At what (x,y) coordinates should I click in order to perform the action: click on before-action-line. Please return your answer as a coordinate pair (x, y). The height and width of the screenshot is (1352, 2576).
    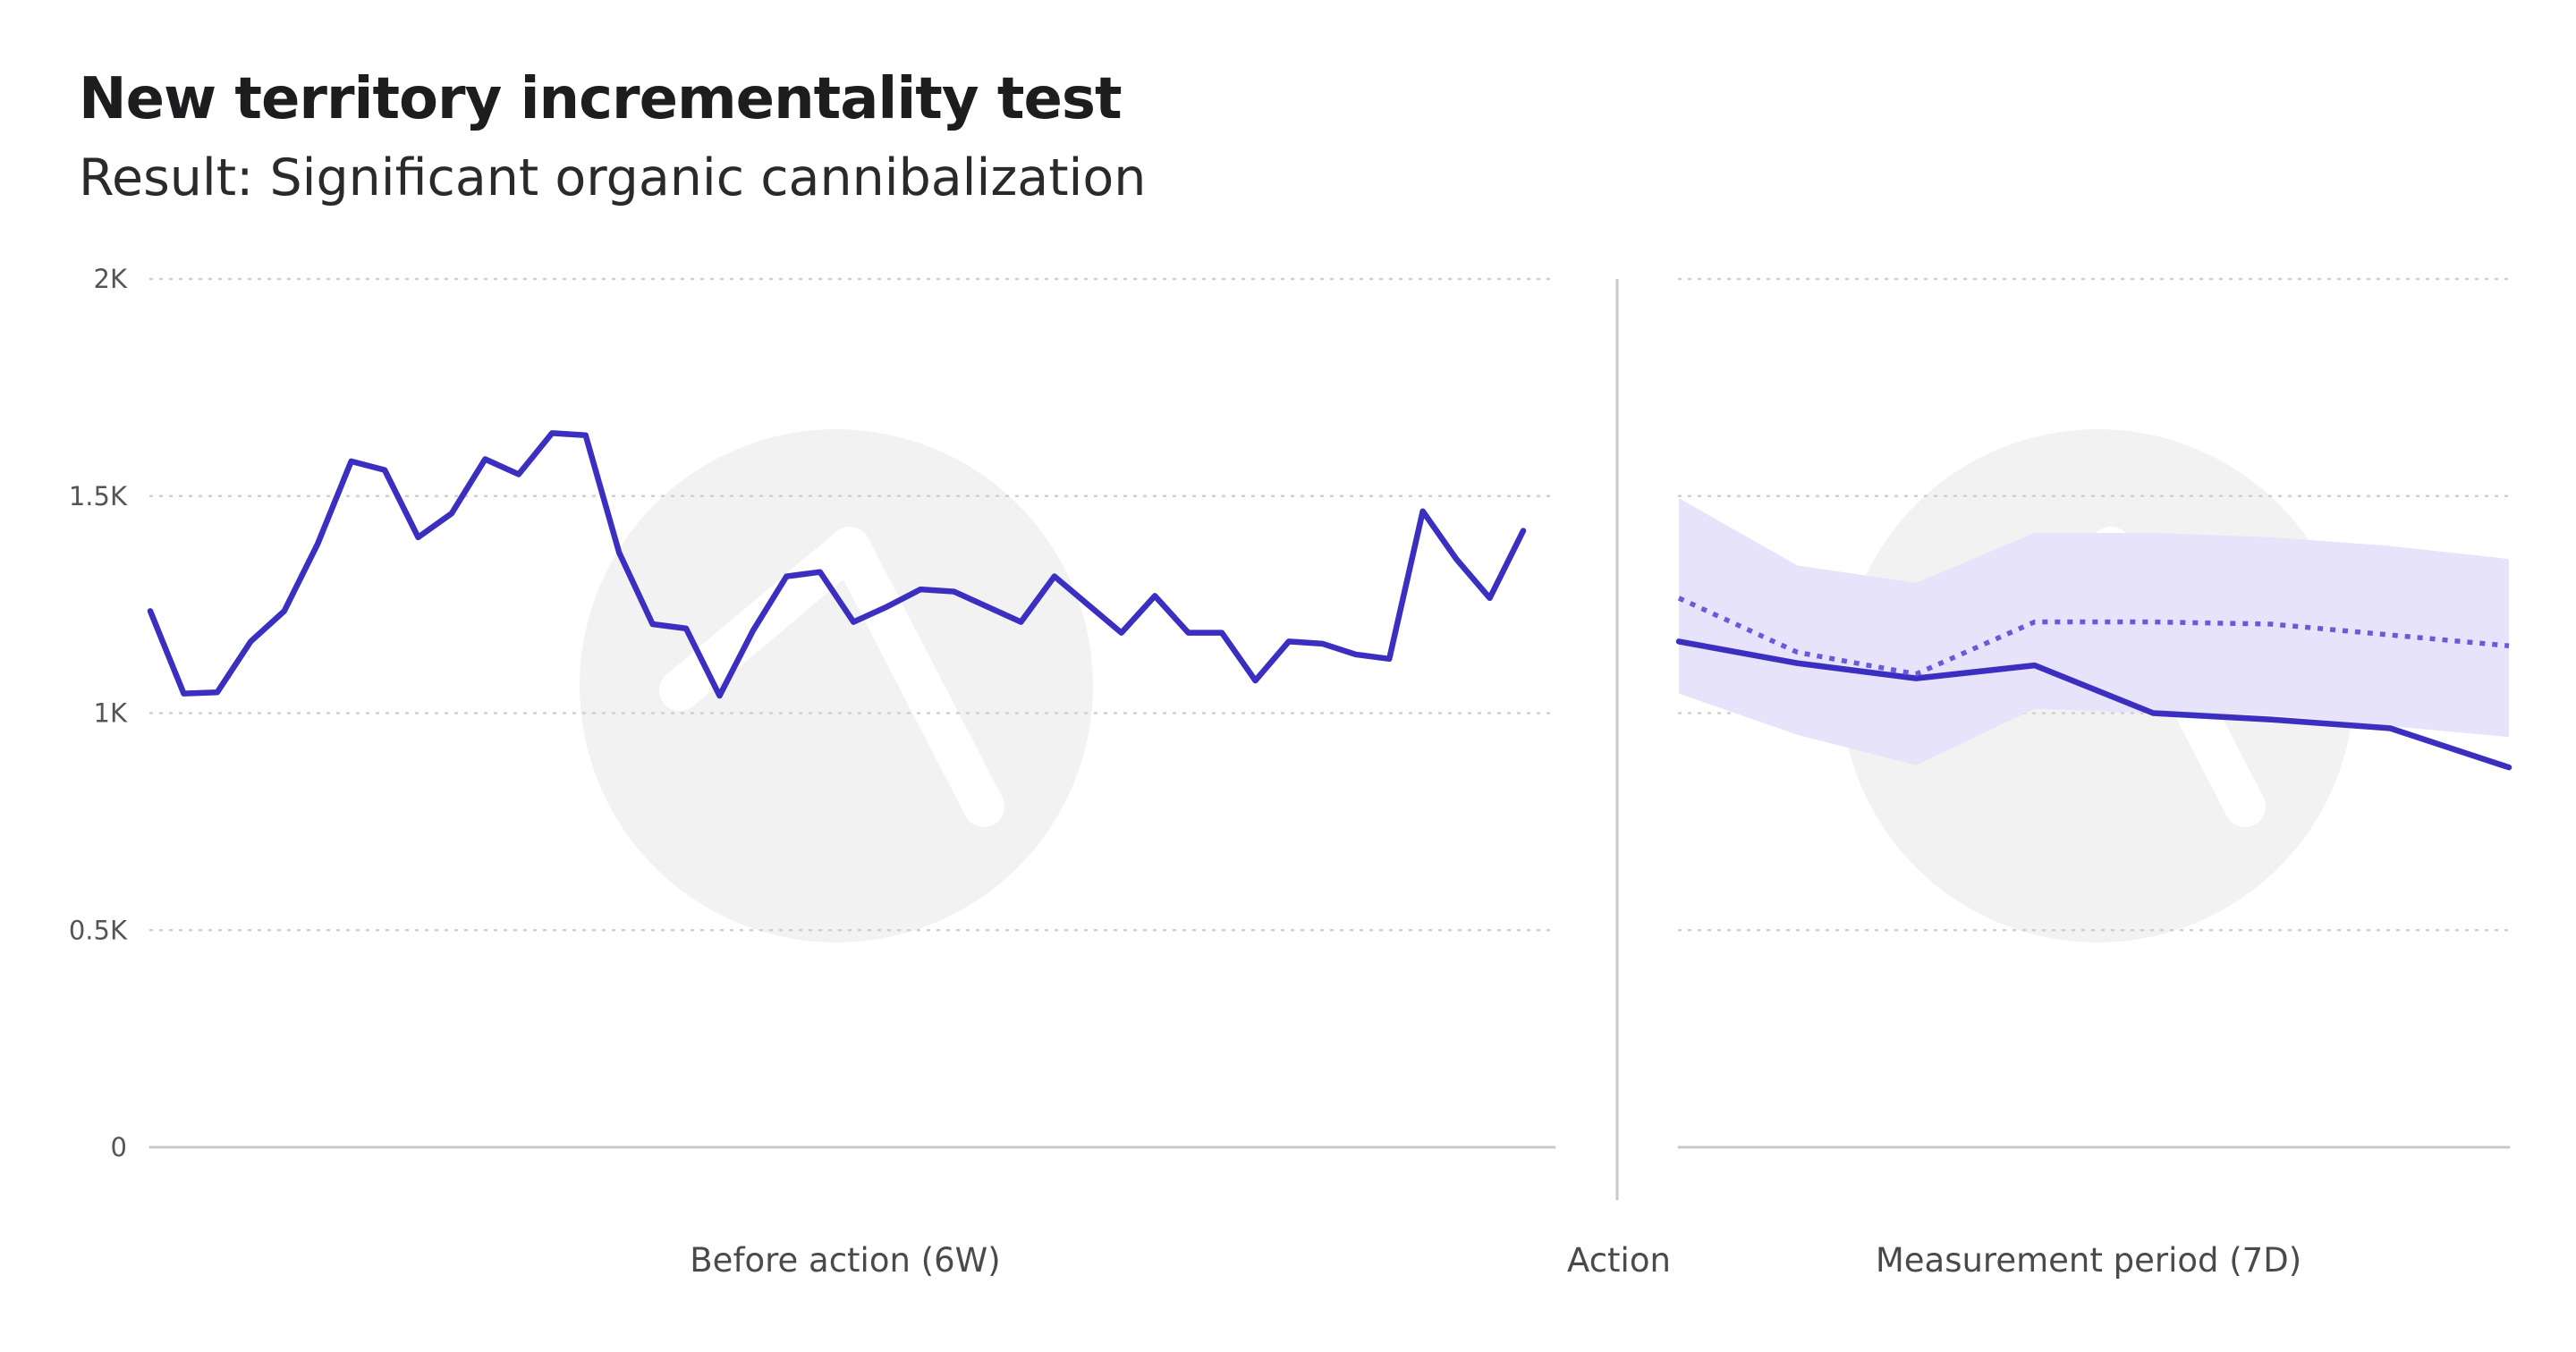
    Looking at the image, I should click on (837, 564).